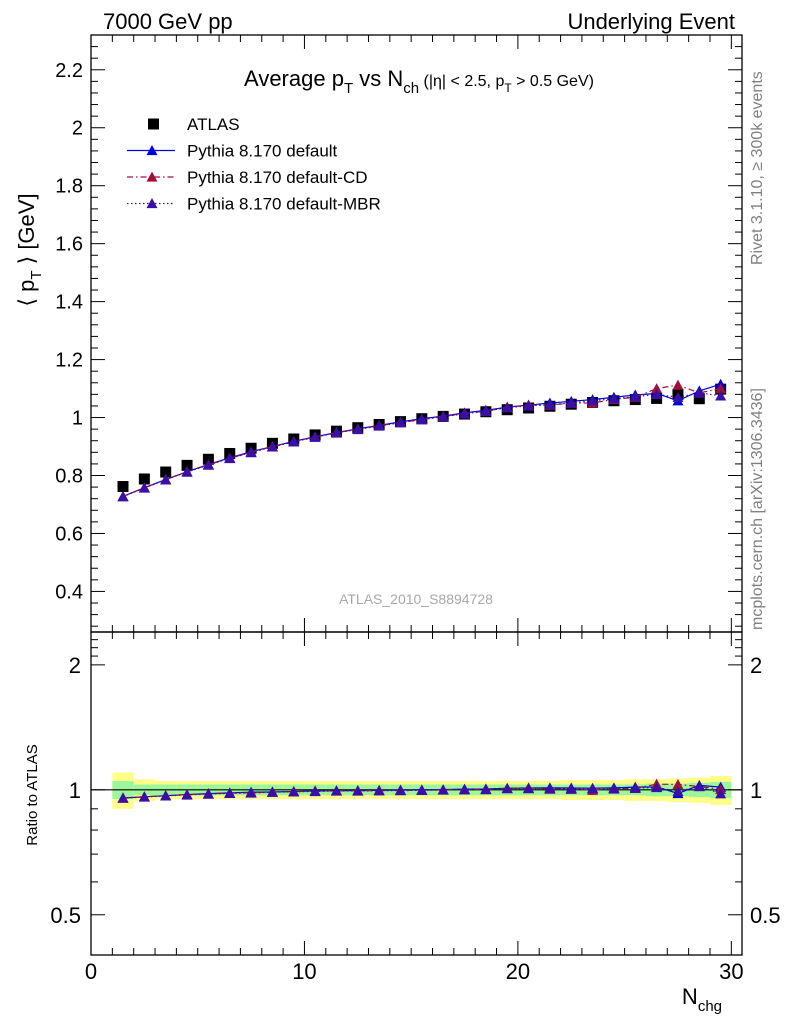 This screenshot has width=786, height=1024. I want to click on legend-entry-pythia-8-170-default: Pythia 8.170 default, so click(232, 151).